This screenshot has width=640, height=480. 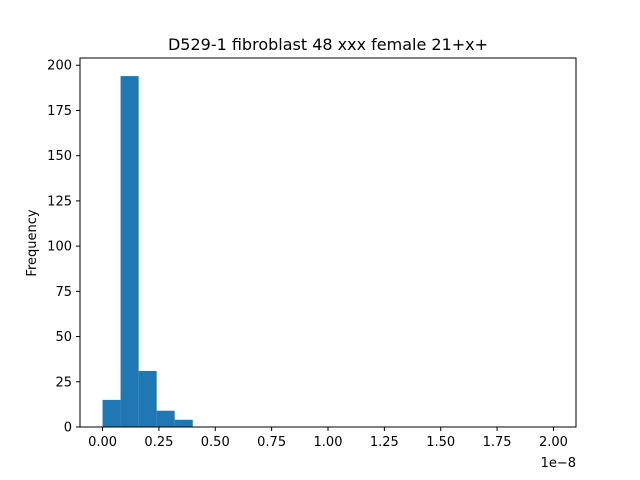 What do you see at coordinates (215, 442) in the screenshot?
I see `x-tick-label: 0.50` at bounding box center [215, 442].